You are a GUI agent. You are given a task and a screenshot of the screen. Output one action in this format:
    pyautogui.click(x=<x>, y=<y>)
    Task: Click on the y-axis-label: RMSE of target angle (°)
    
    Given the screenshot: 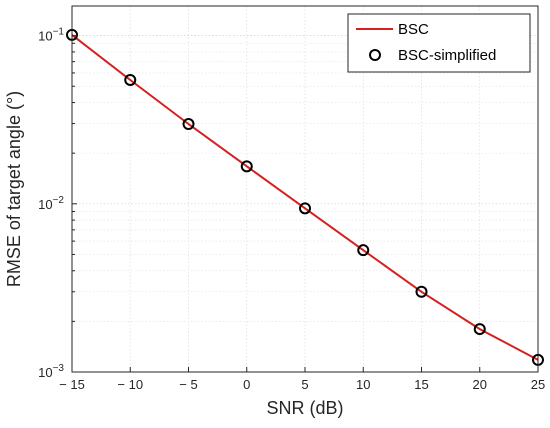 What is the action you would take?
    pyautogui.click(x=14, y=189)
    